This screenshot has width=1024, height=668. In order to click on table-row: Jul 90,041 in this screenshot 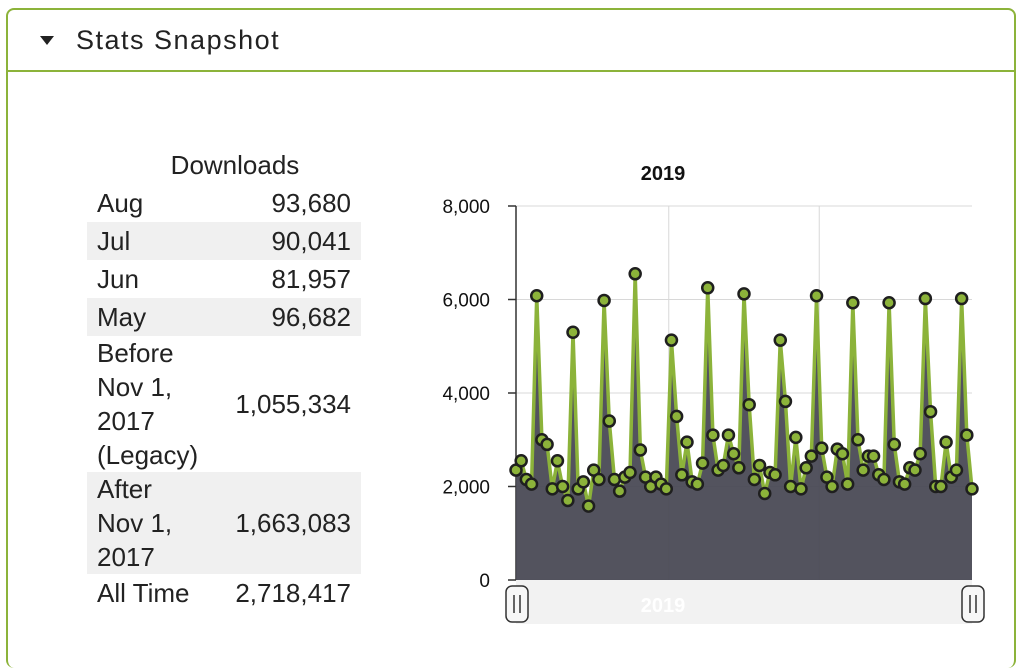, I will do `click(224, 241)`.